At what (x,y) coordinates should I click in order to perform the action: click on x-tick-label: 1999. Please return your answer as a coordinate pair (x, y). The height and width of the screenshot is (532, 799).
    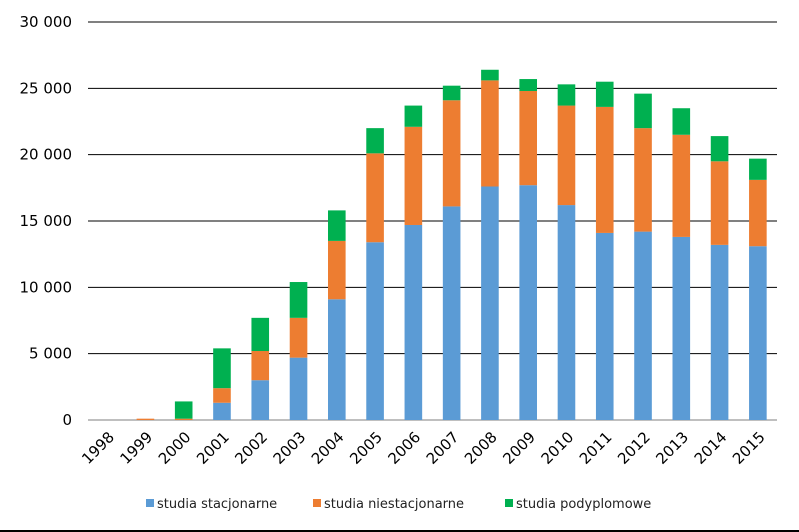
    Looking at the image, I should click on (137, 448).